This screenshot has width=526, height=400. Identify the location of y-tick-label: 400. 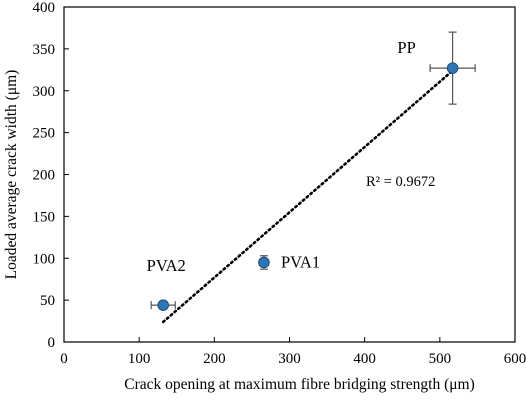
(44, 8).